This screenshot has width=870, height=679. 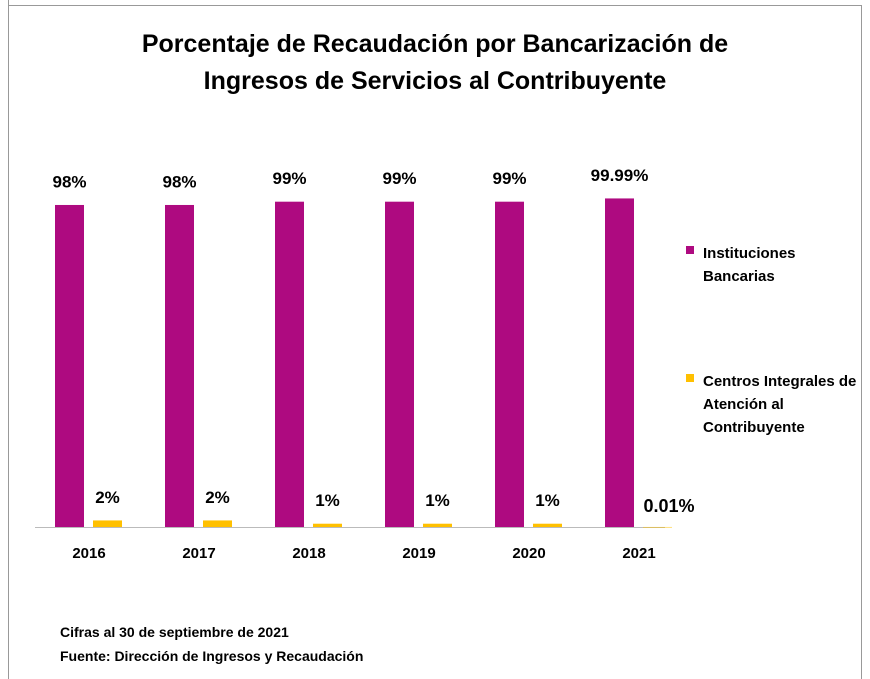 What do you see at coordinates (638, 553) in the screenshot?
I see `x-tick-label: 2021` at bounding box center [638, 553].